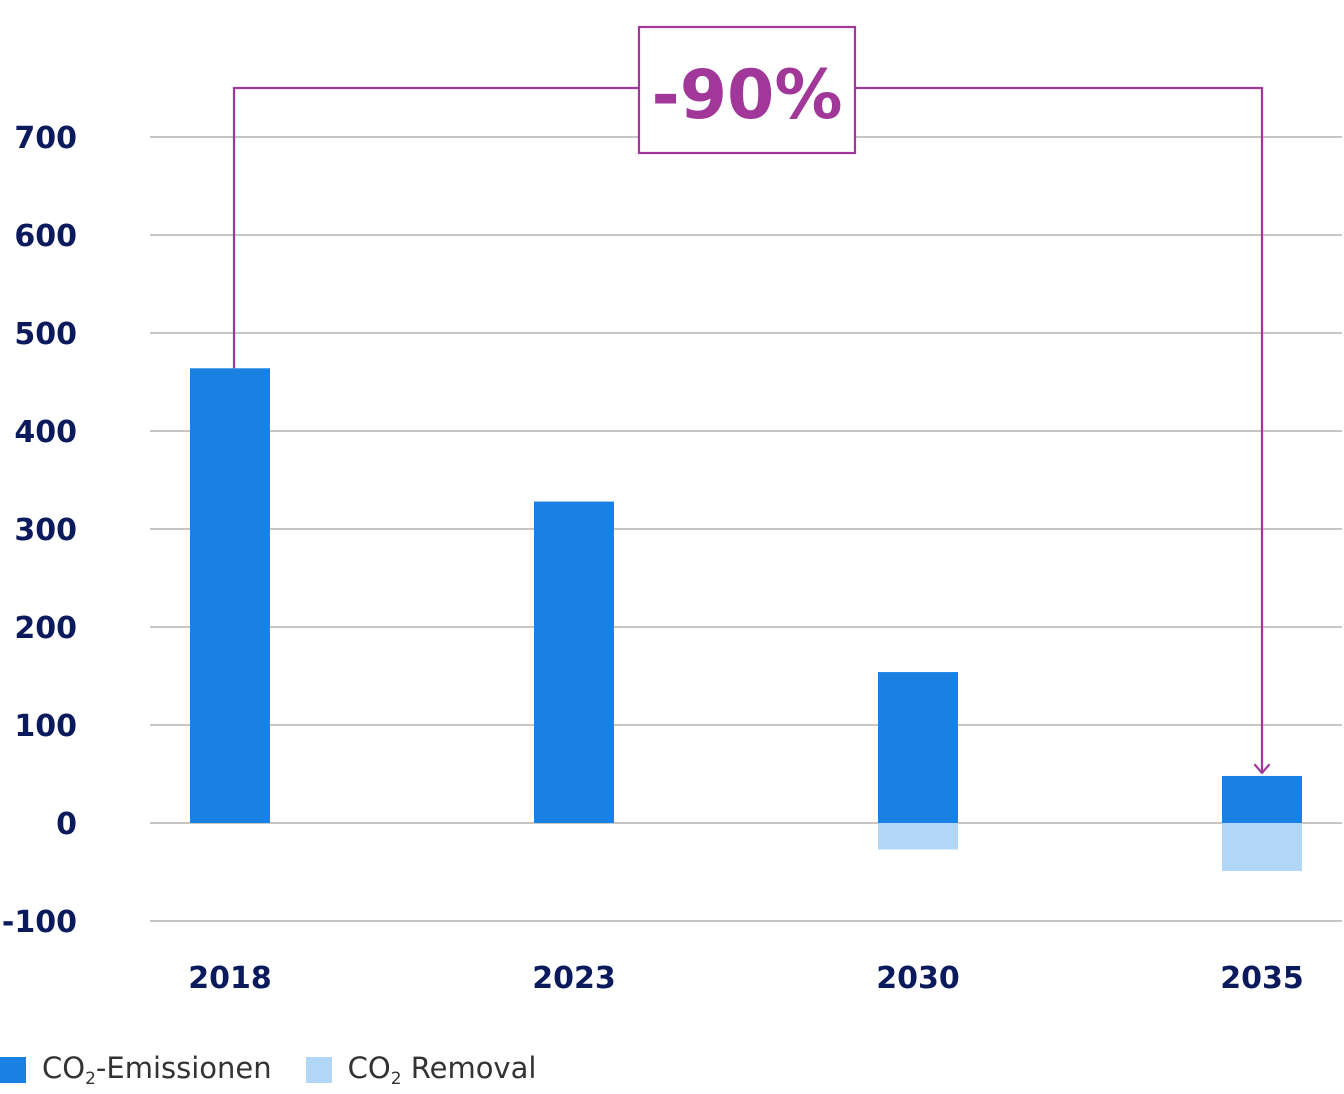 Image resolution: width=1344 pixels, height=1094 pixels. I want to click on x-axis-categories: 2018 2023 2030 2035, so click(746, 978).